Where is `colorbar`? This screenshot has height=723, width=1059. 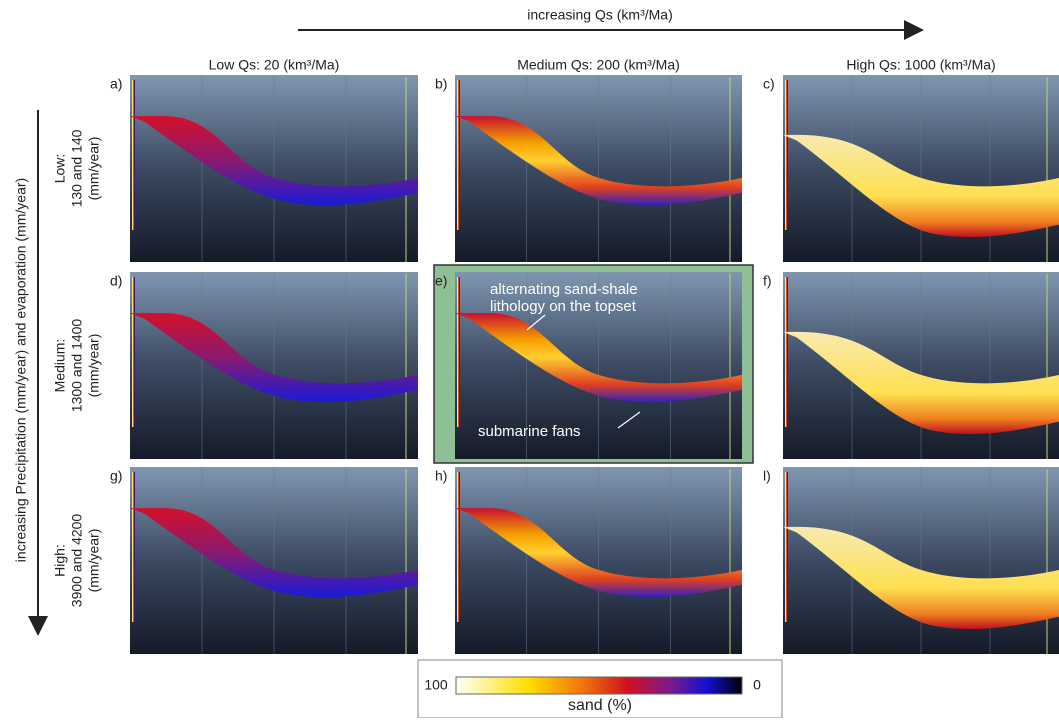
colorbar is located at coordinates (599, 685).